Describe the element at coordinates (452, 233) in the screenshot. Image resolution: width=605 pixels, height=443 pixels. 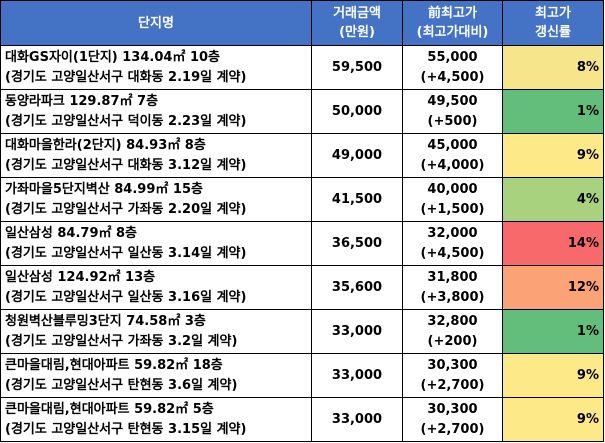
I see `prev-high-value: 32,000` at that location.